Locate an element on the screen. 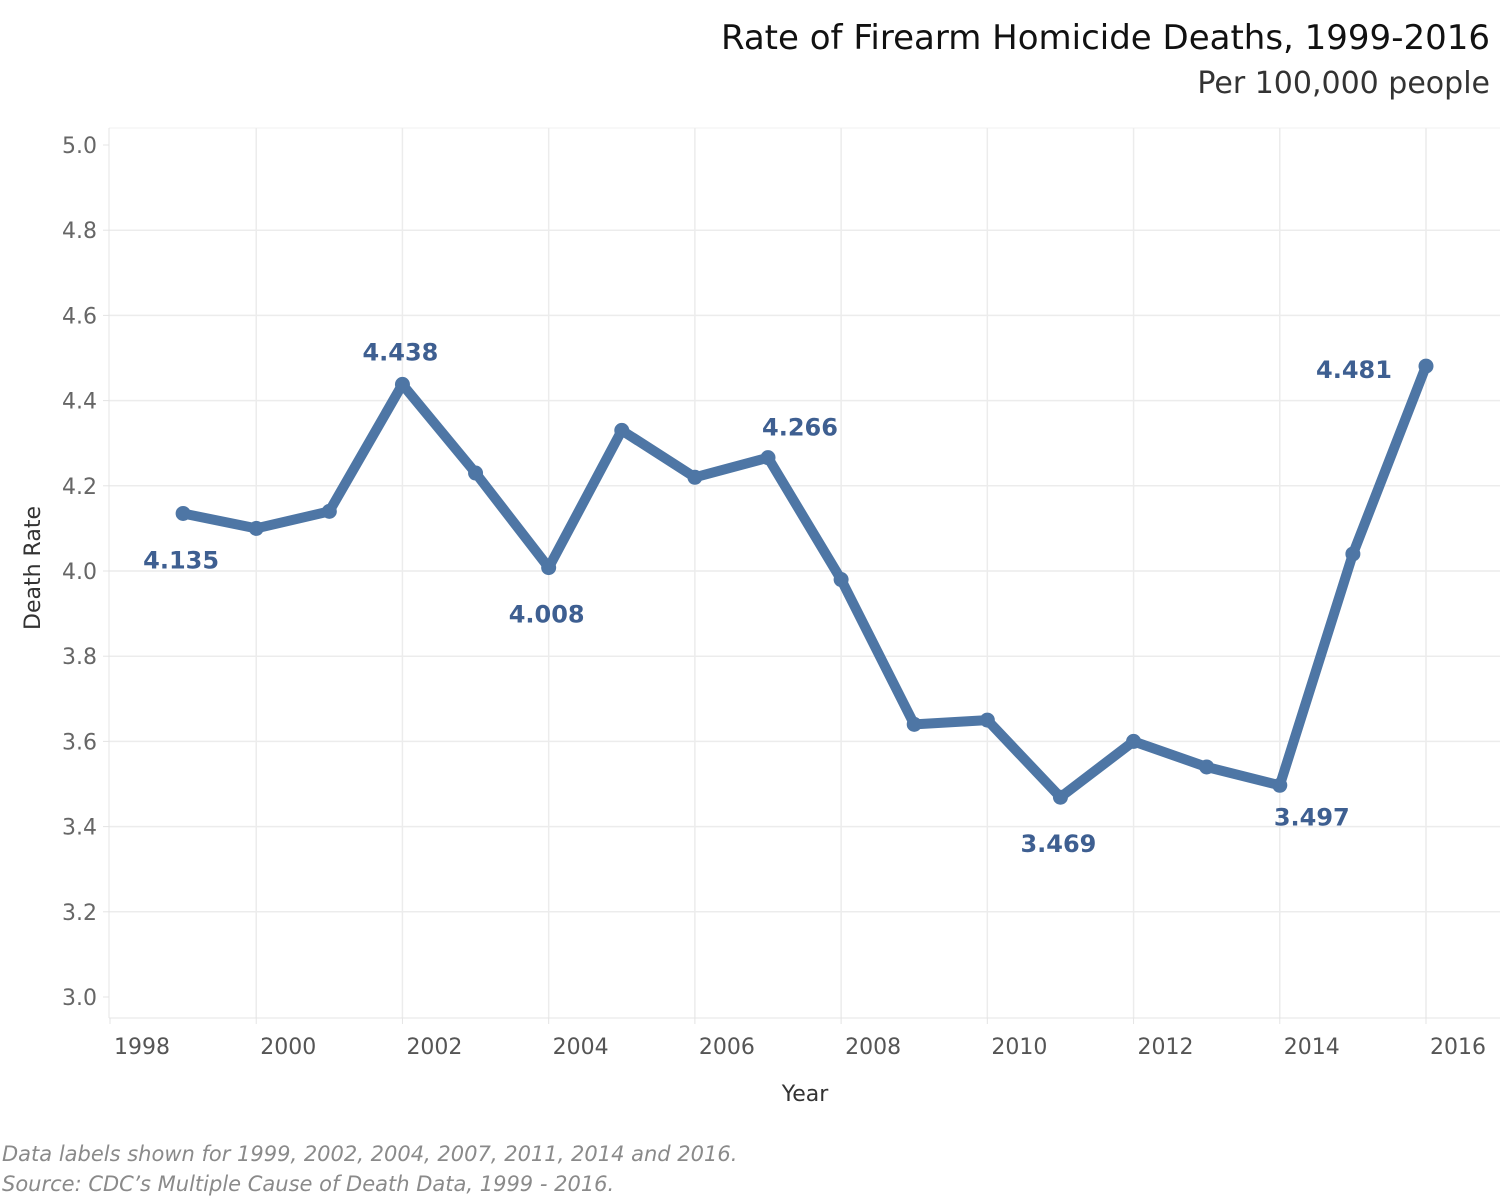 This screenshot has width=1500, height=1204. x-tick-label: 2004 is located at coordinates (581, 1047).